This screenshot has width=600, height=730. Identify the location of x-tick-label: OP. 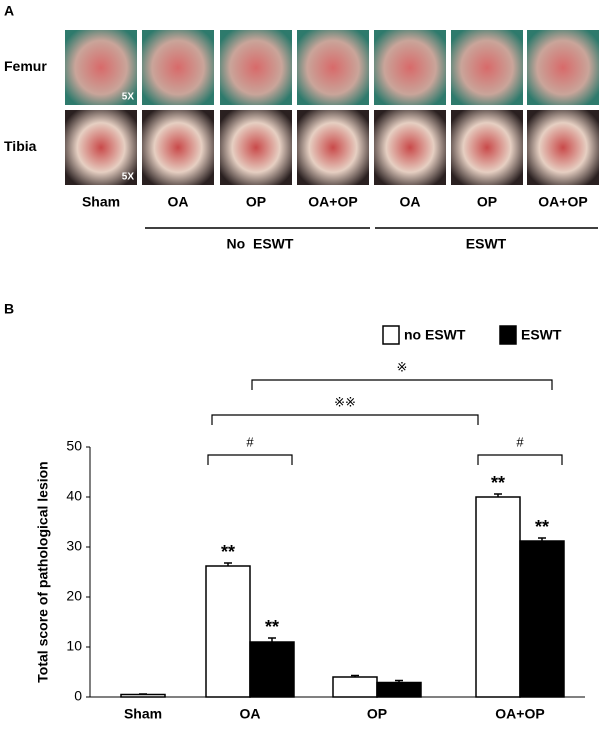
(377, 714).